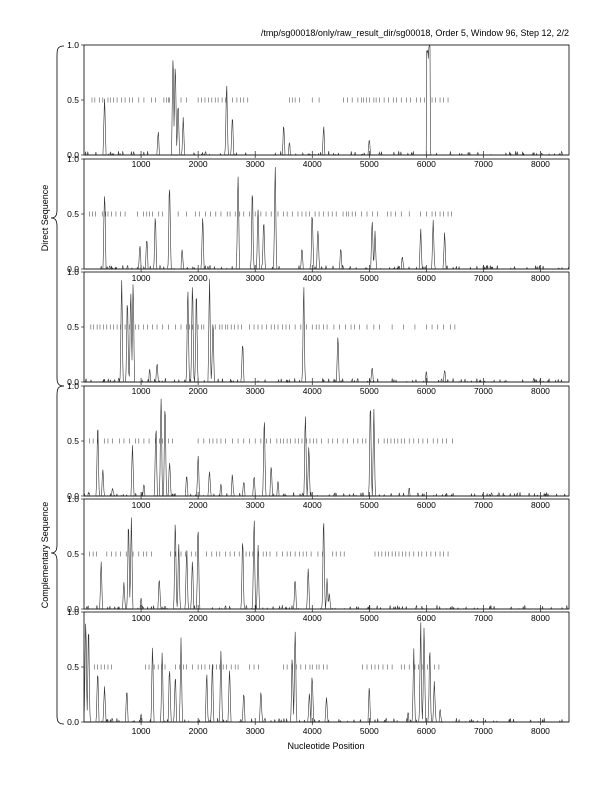 The image size is (612, 792). What do you see at coordinates (45, 218) in the screenshot?
I see `direct-sequence-label: Direct Sequence` at bounding box center [45, 218].